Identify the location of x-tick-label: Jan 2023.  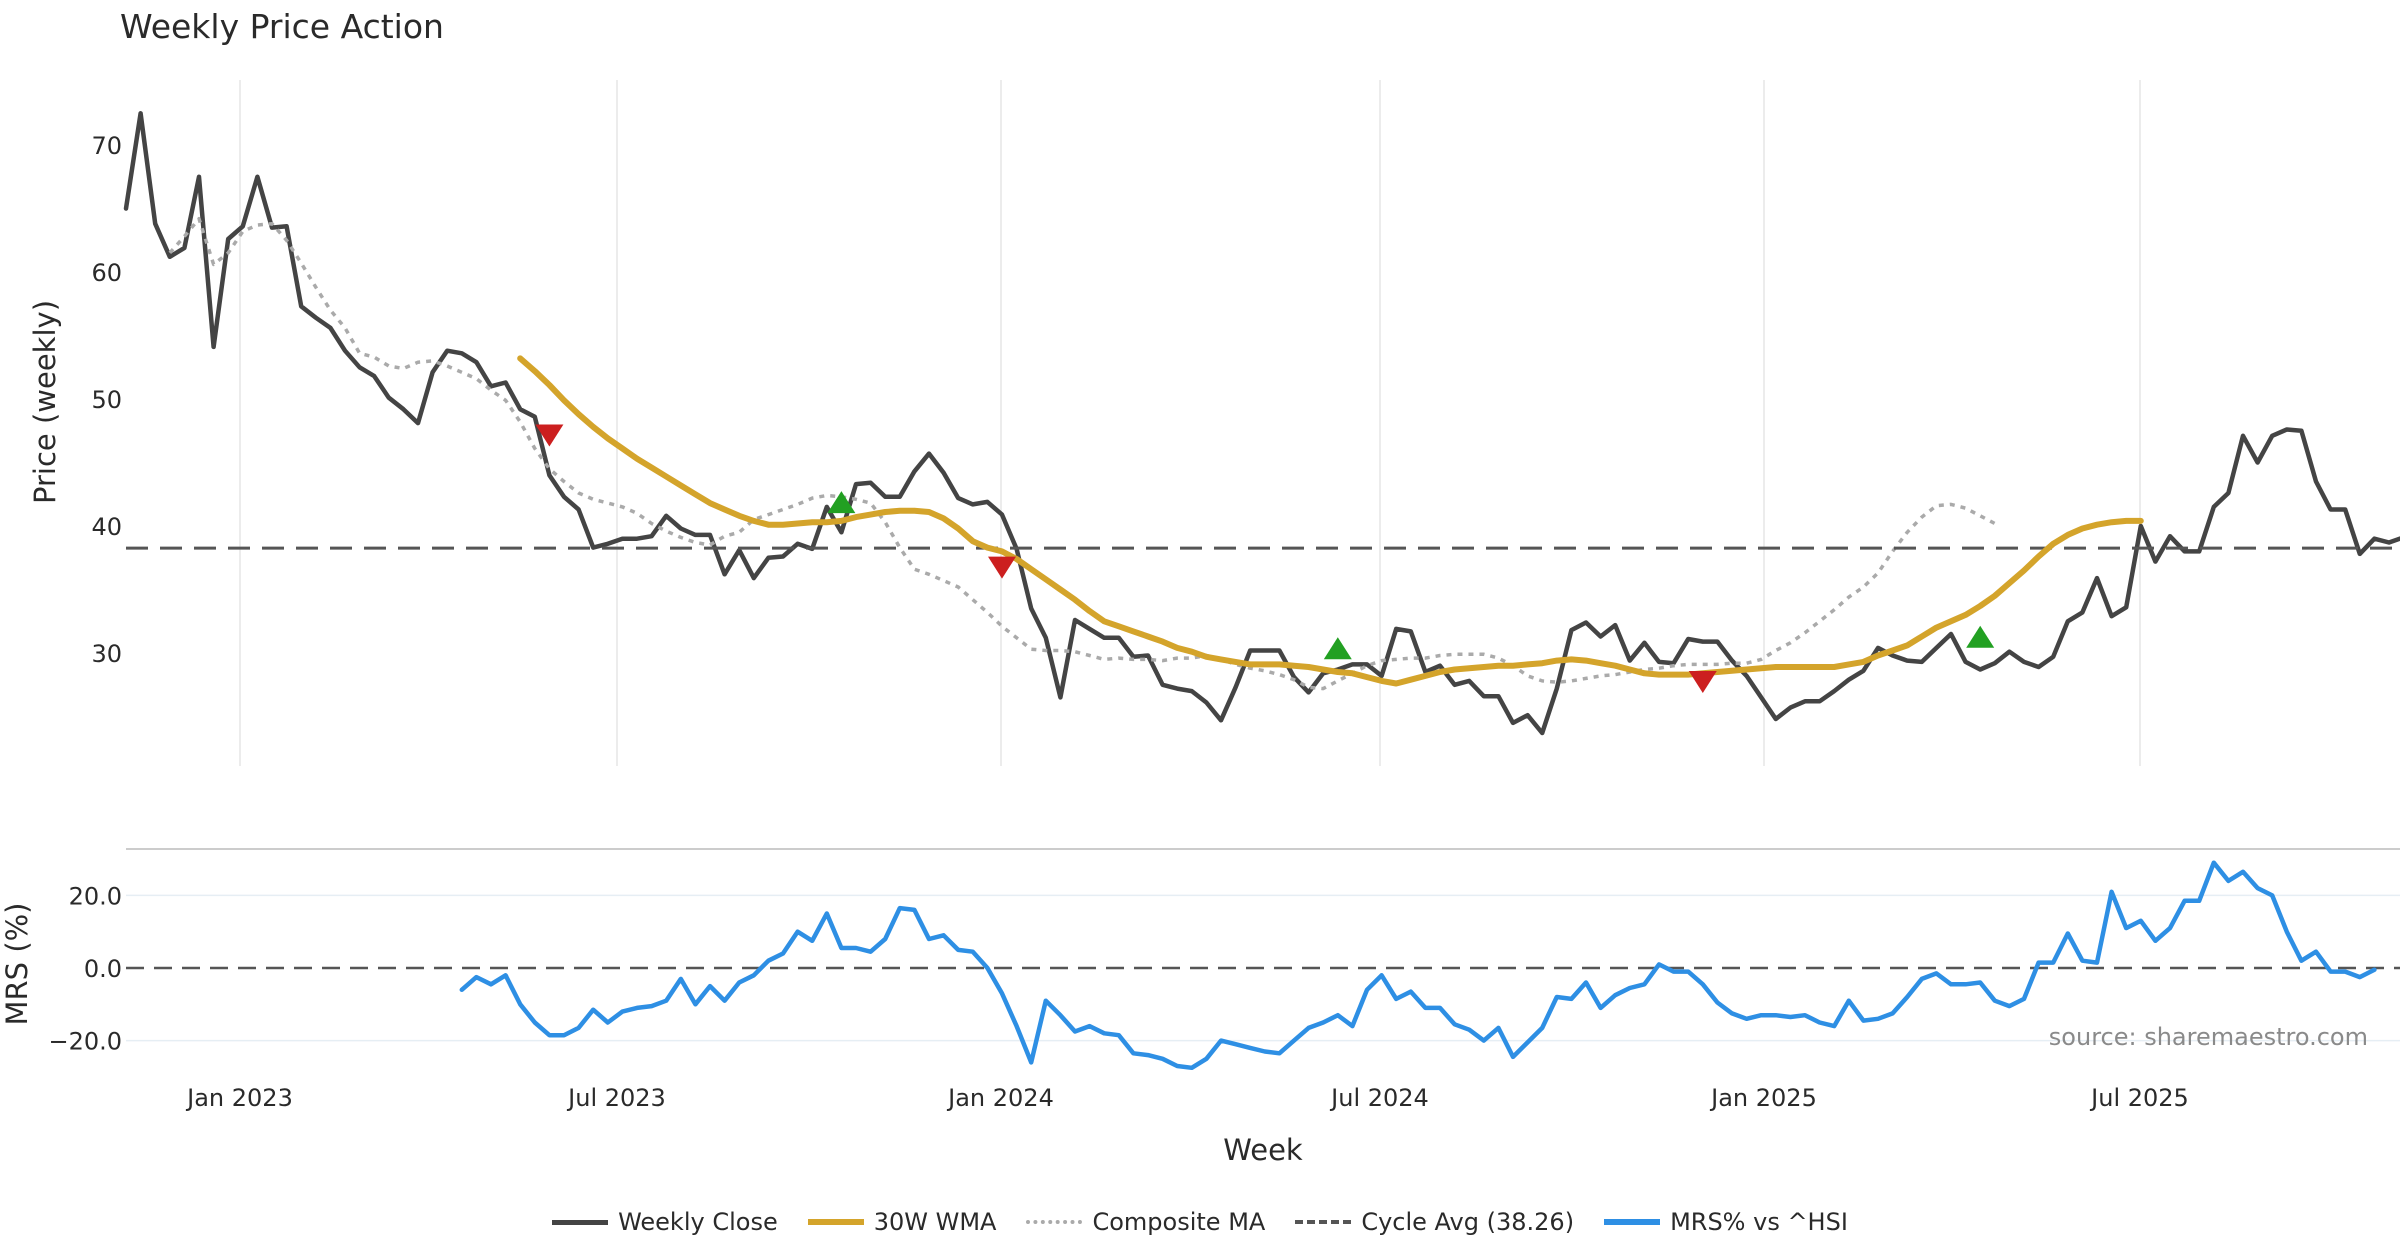
(239, 1098).